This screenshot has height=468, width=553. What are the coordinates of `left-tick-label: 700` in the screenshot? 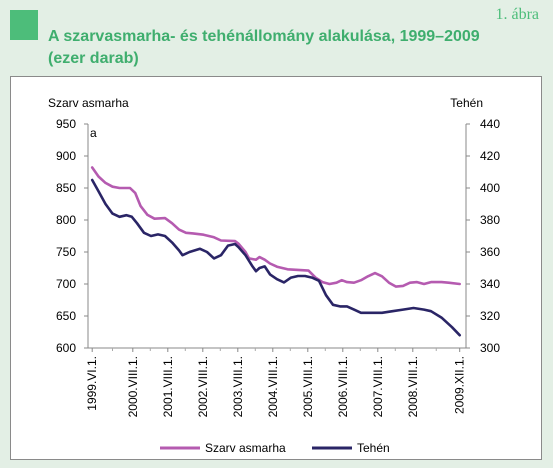 It's located at (66, 284).